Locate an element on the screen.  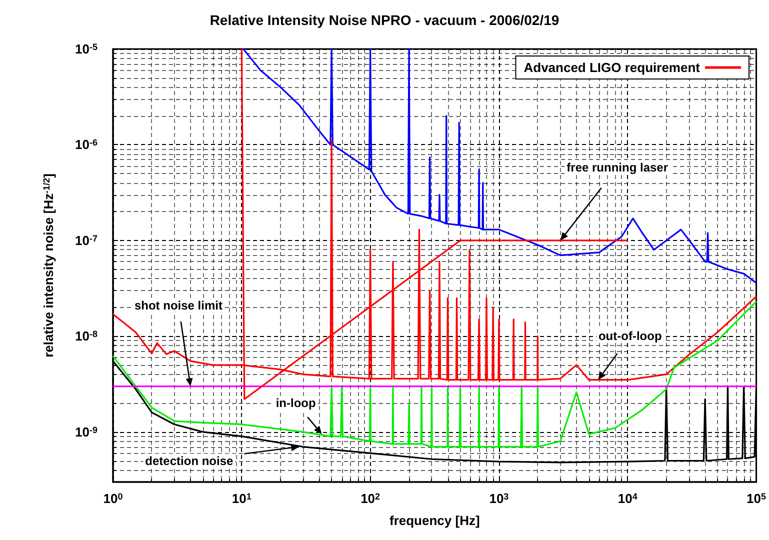
annotation: in-loop is located at coordinates (296, 403).